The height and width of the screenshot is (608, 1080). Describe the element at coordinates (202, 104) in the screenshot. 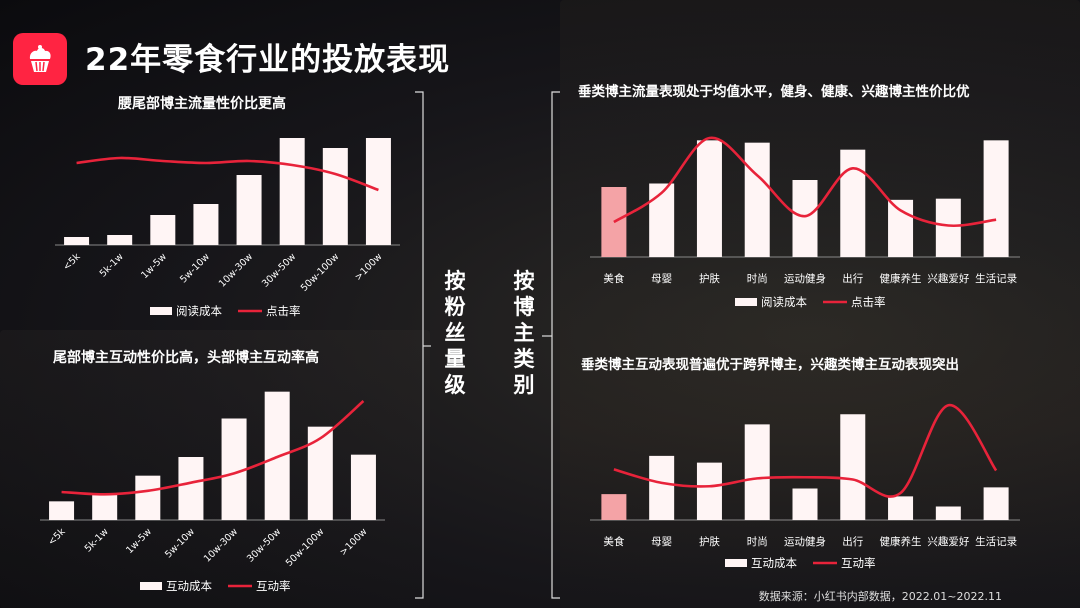

I see `chart-title: 腰尾部博主流量性价比更高` at that location.